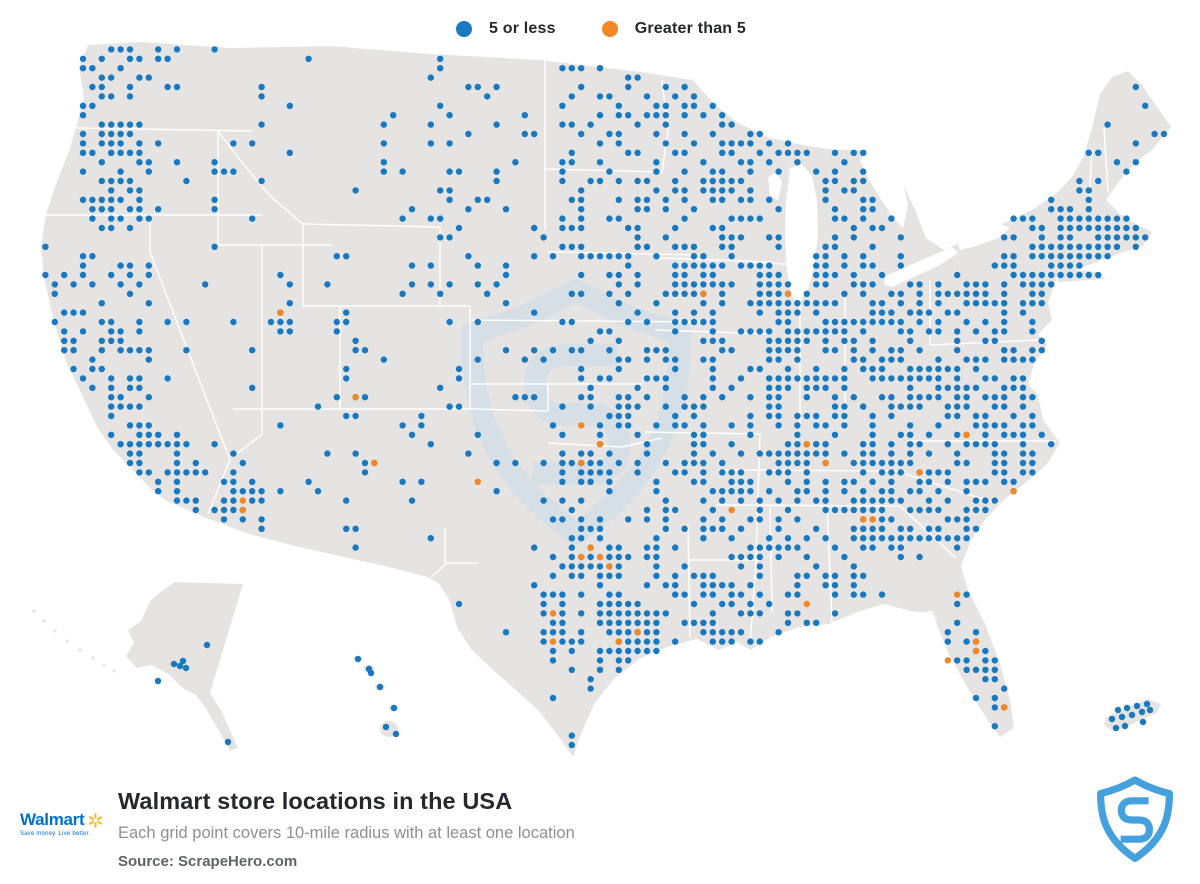  I want to click on source-credit: Source: ScrapeHero.com, so click(208, 861).